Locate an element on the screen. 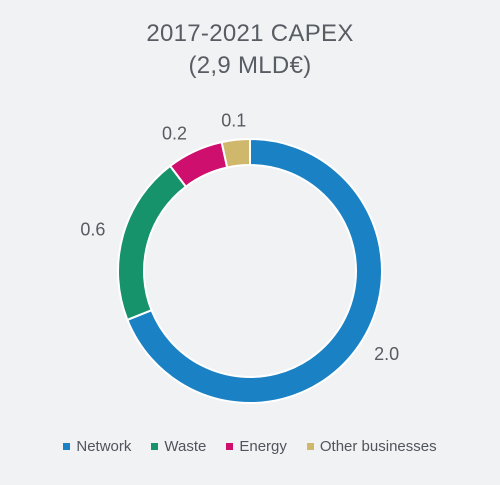  data-label-energy: 0.2 is located at coordinates (174, 134).